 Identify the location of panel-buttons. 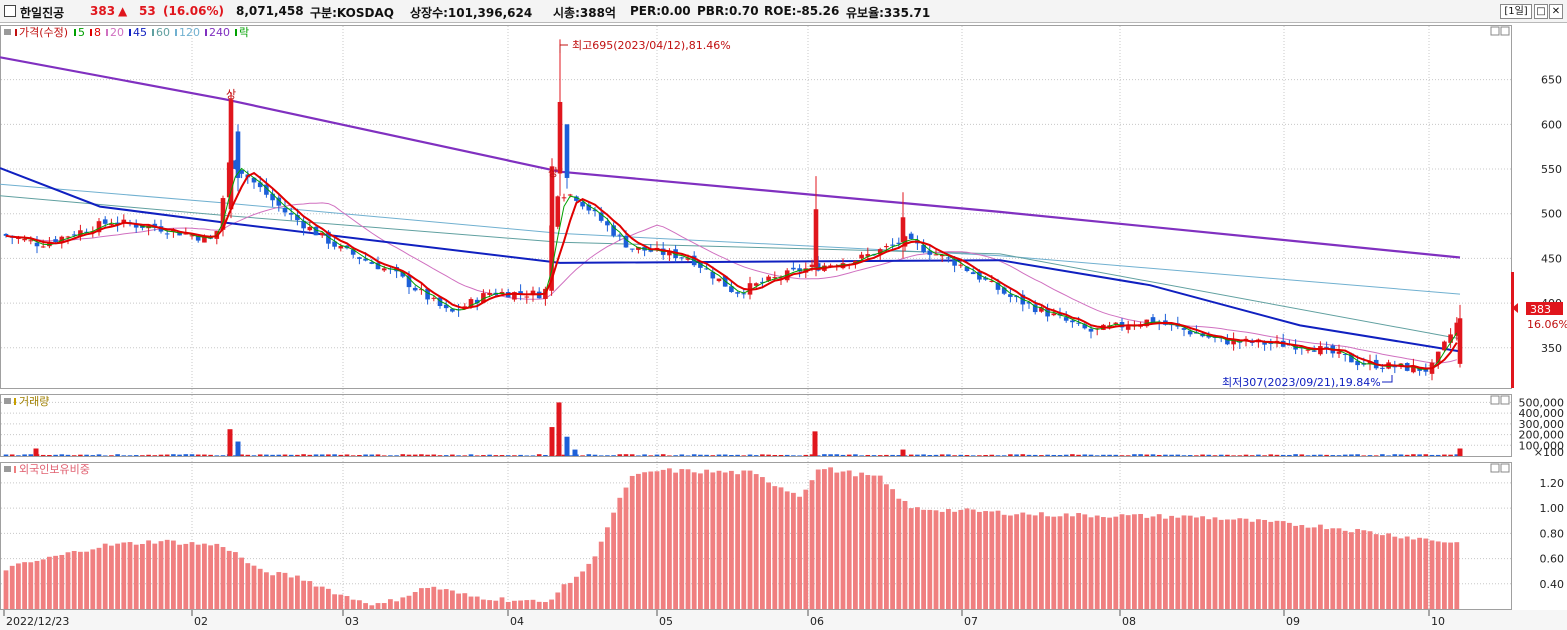
(1500, 249).